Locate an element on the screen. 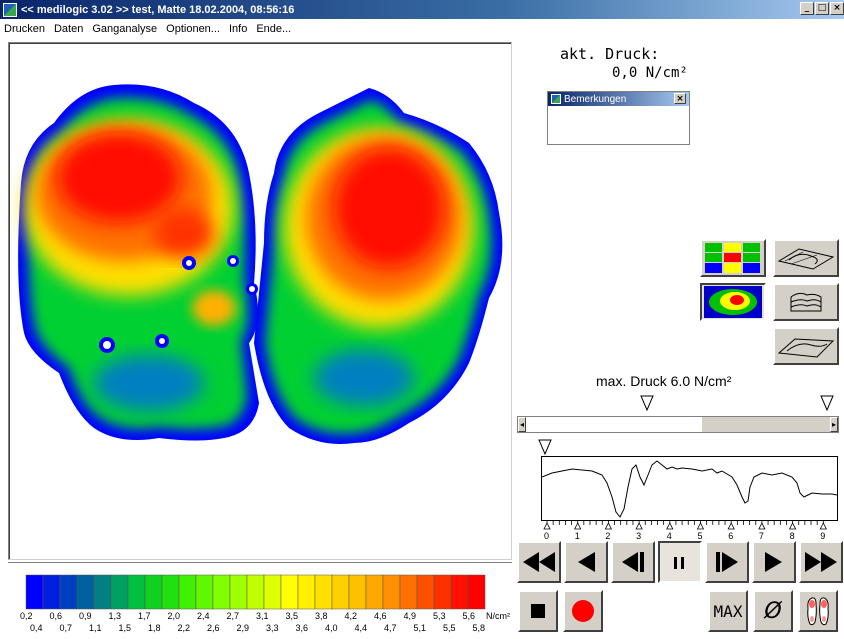 This screenshot has width=844, height=639. legend-label-bottom: 0,7 is located at coordinates (66, 628).